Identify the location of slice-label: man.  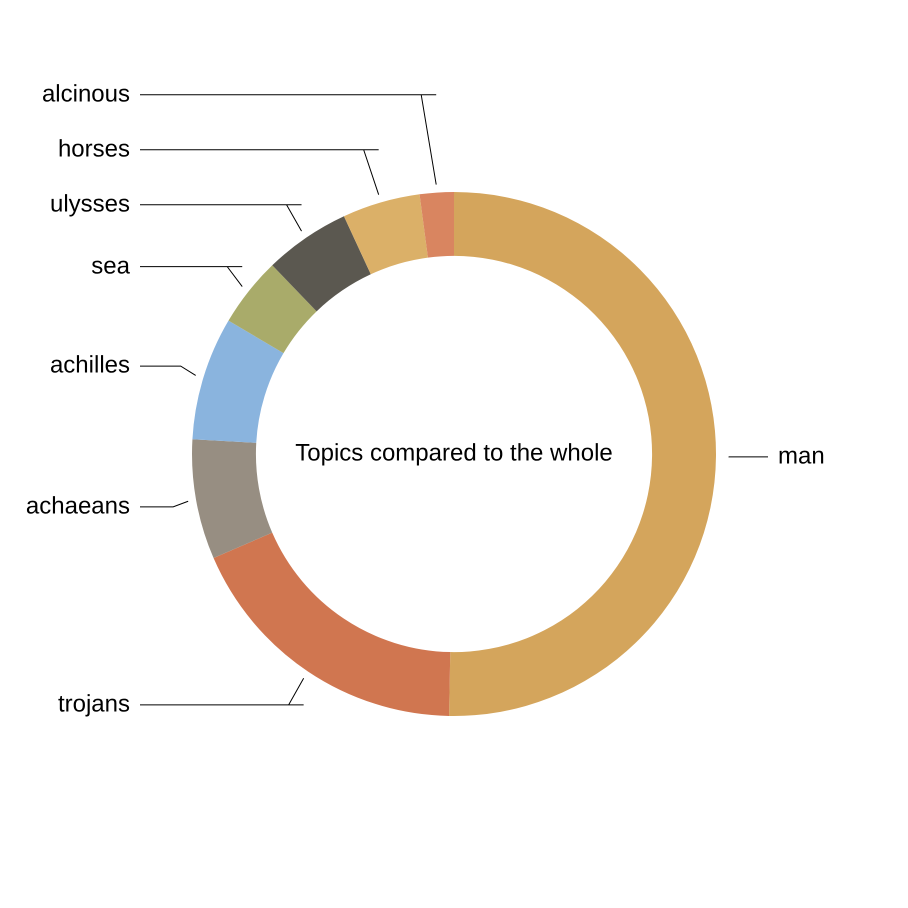
(801, 456).